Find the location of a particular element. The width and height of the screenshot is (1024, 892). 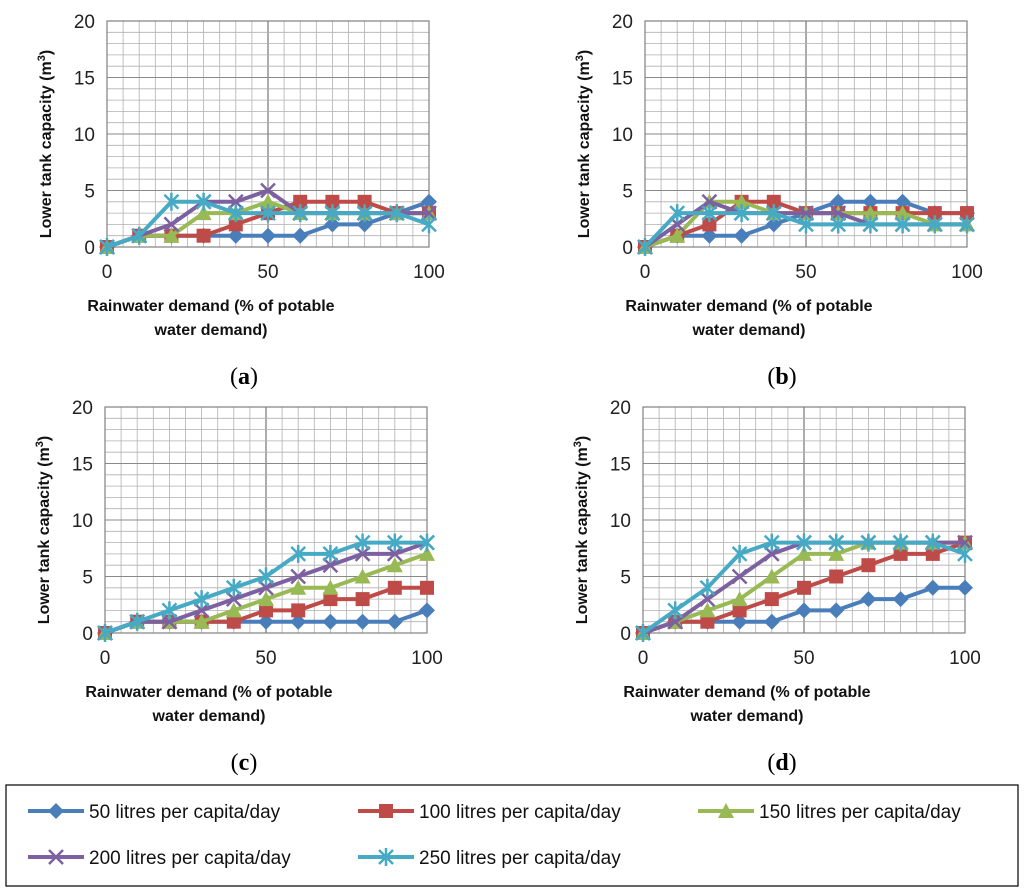

legend-label: 100 litres per capita/day is located at coordinates (520, 812).